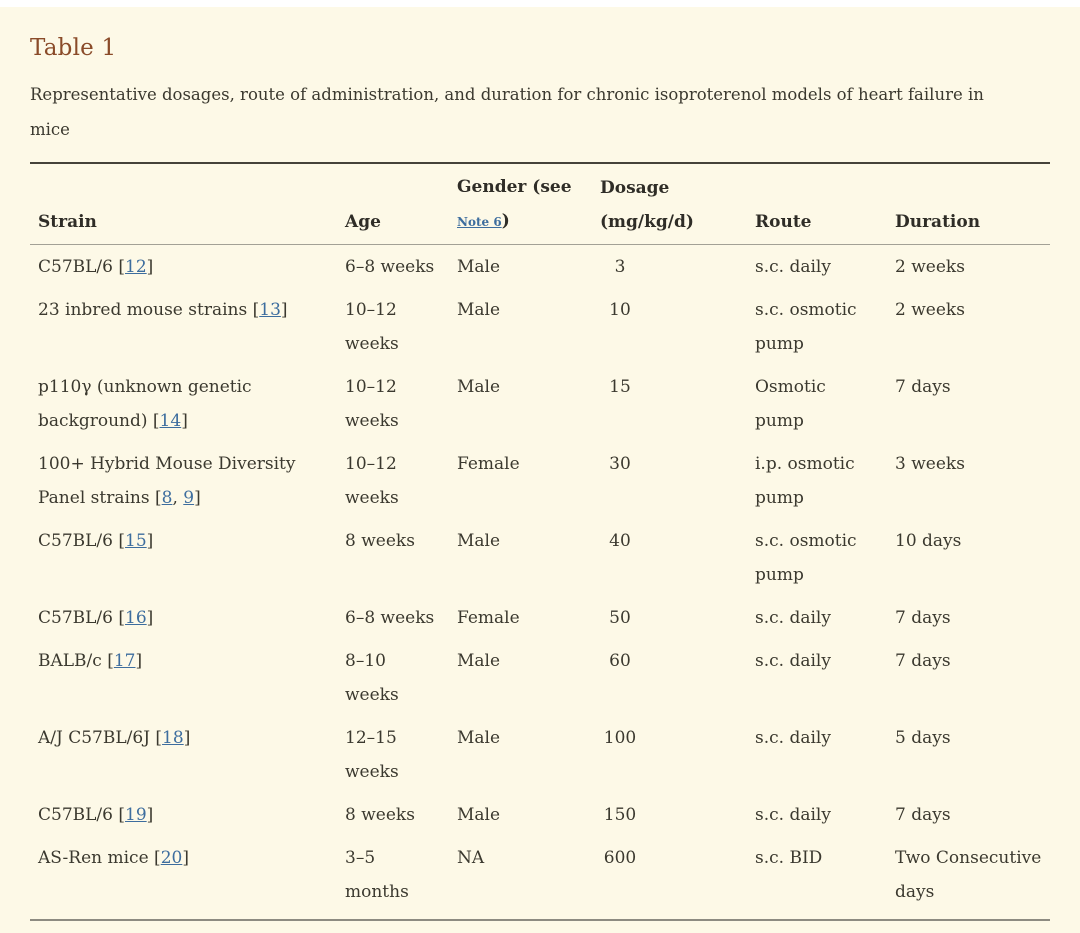 The image size is (1080, 933). What do you see at coordinates (183, 557) in the screenshot?
I see `cell-strain: C57BL/6 [15]` at bounding box center [183, 557].